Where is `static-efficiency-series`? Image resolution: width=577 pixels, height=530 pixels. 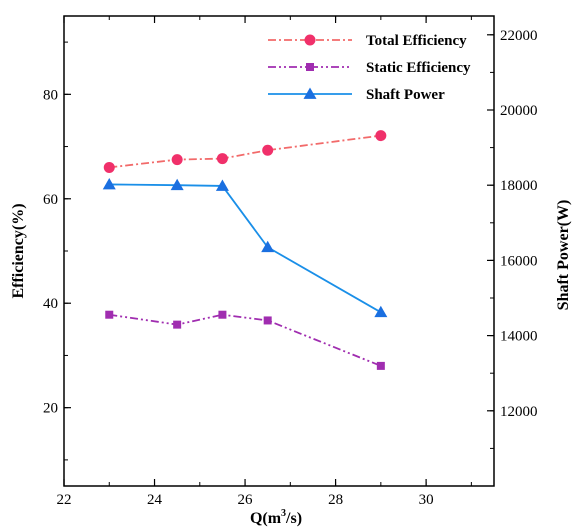 static-efficiency-series is located at coordinates (245, 340).